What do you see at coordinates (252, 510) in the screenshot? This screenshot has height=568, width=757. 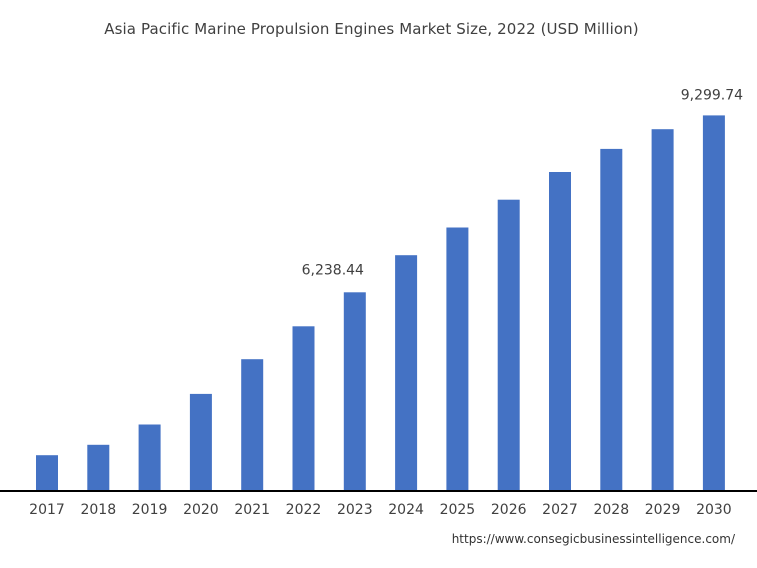 I see `x-tick-label-2021: 2021` at bounding box center [252, 510].